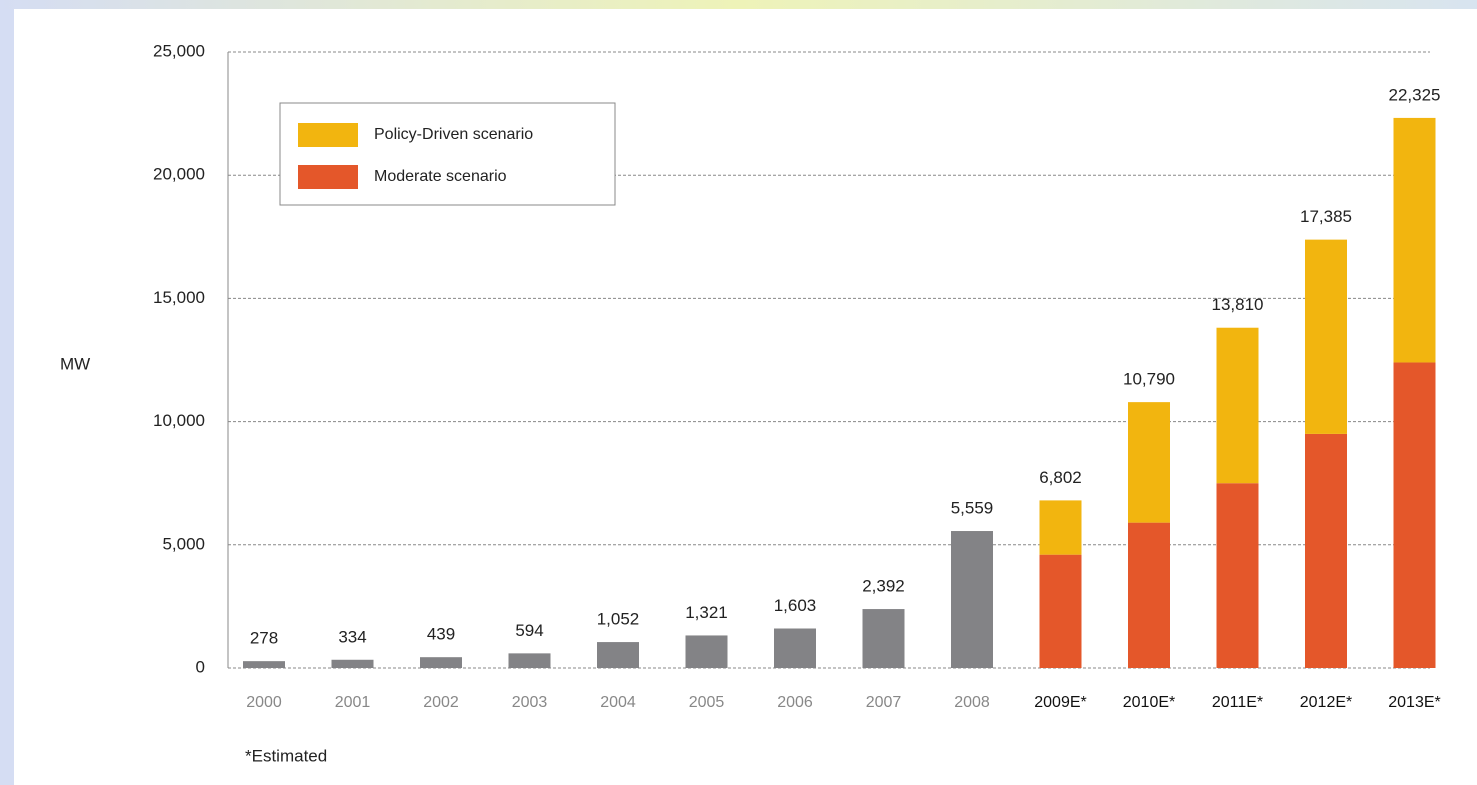 The image size is (1477, 785). Describe the element at coordinates (179, 297) in the screenshot. I see `y-tick-label: 15,000` at that location.